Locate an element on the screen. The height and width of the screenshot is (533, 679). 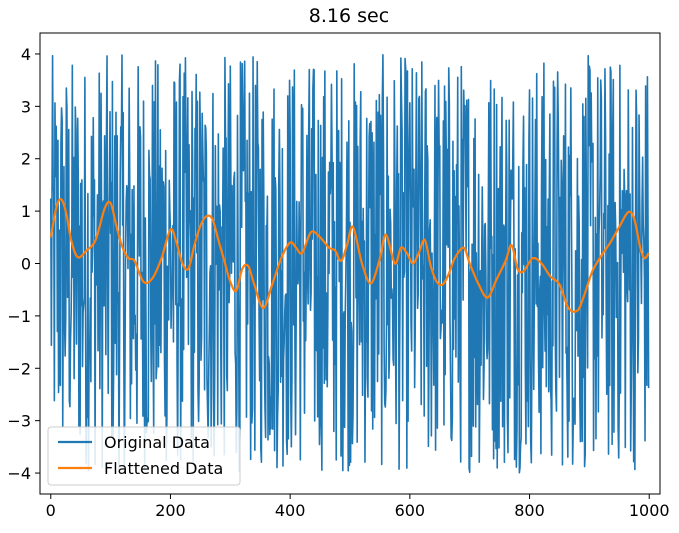
y-tick-label: −1 is located at coordinates (19, 316).